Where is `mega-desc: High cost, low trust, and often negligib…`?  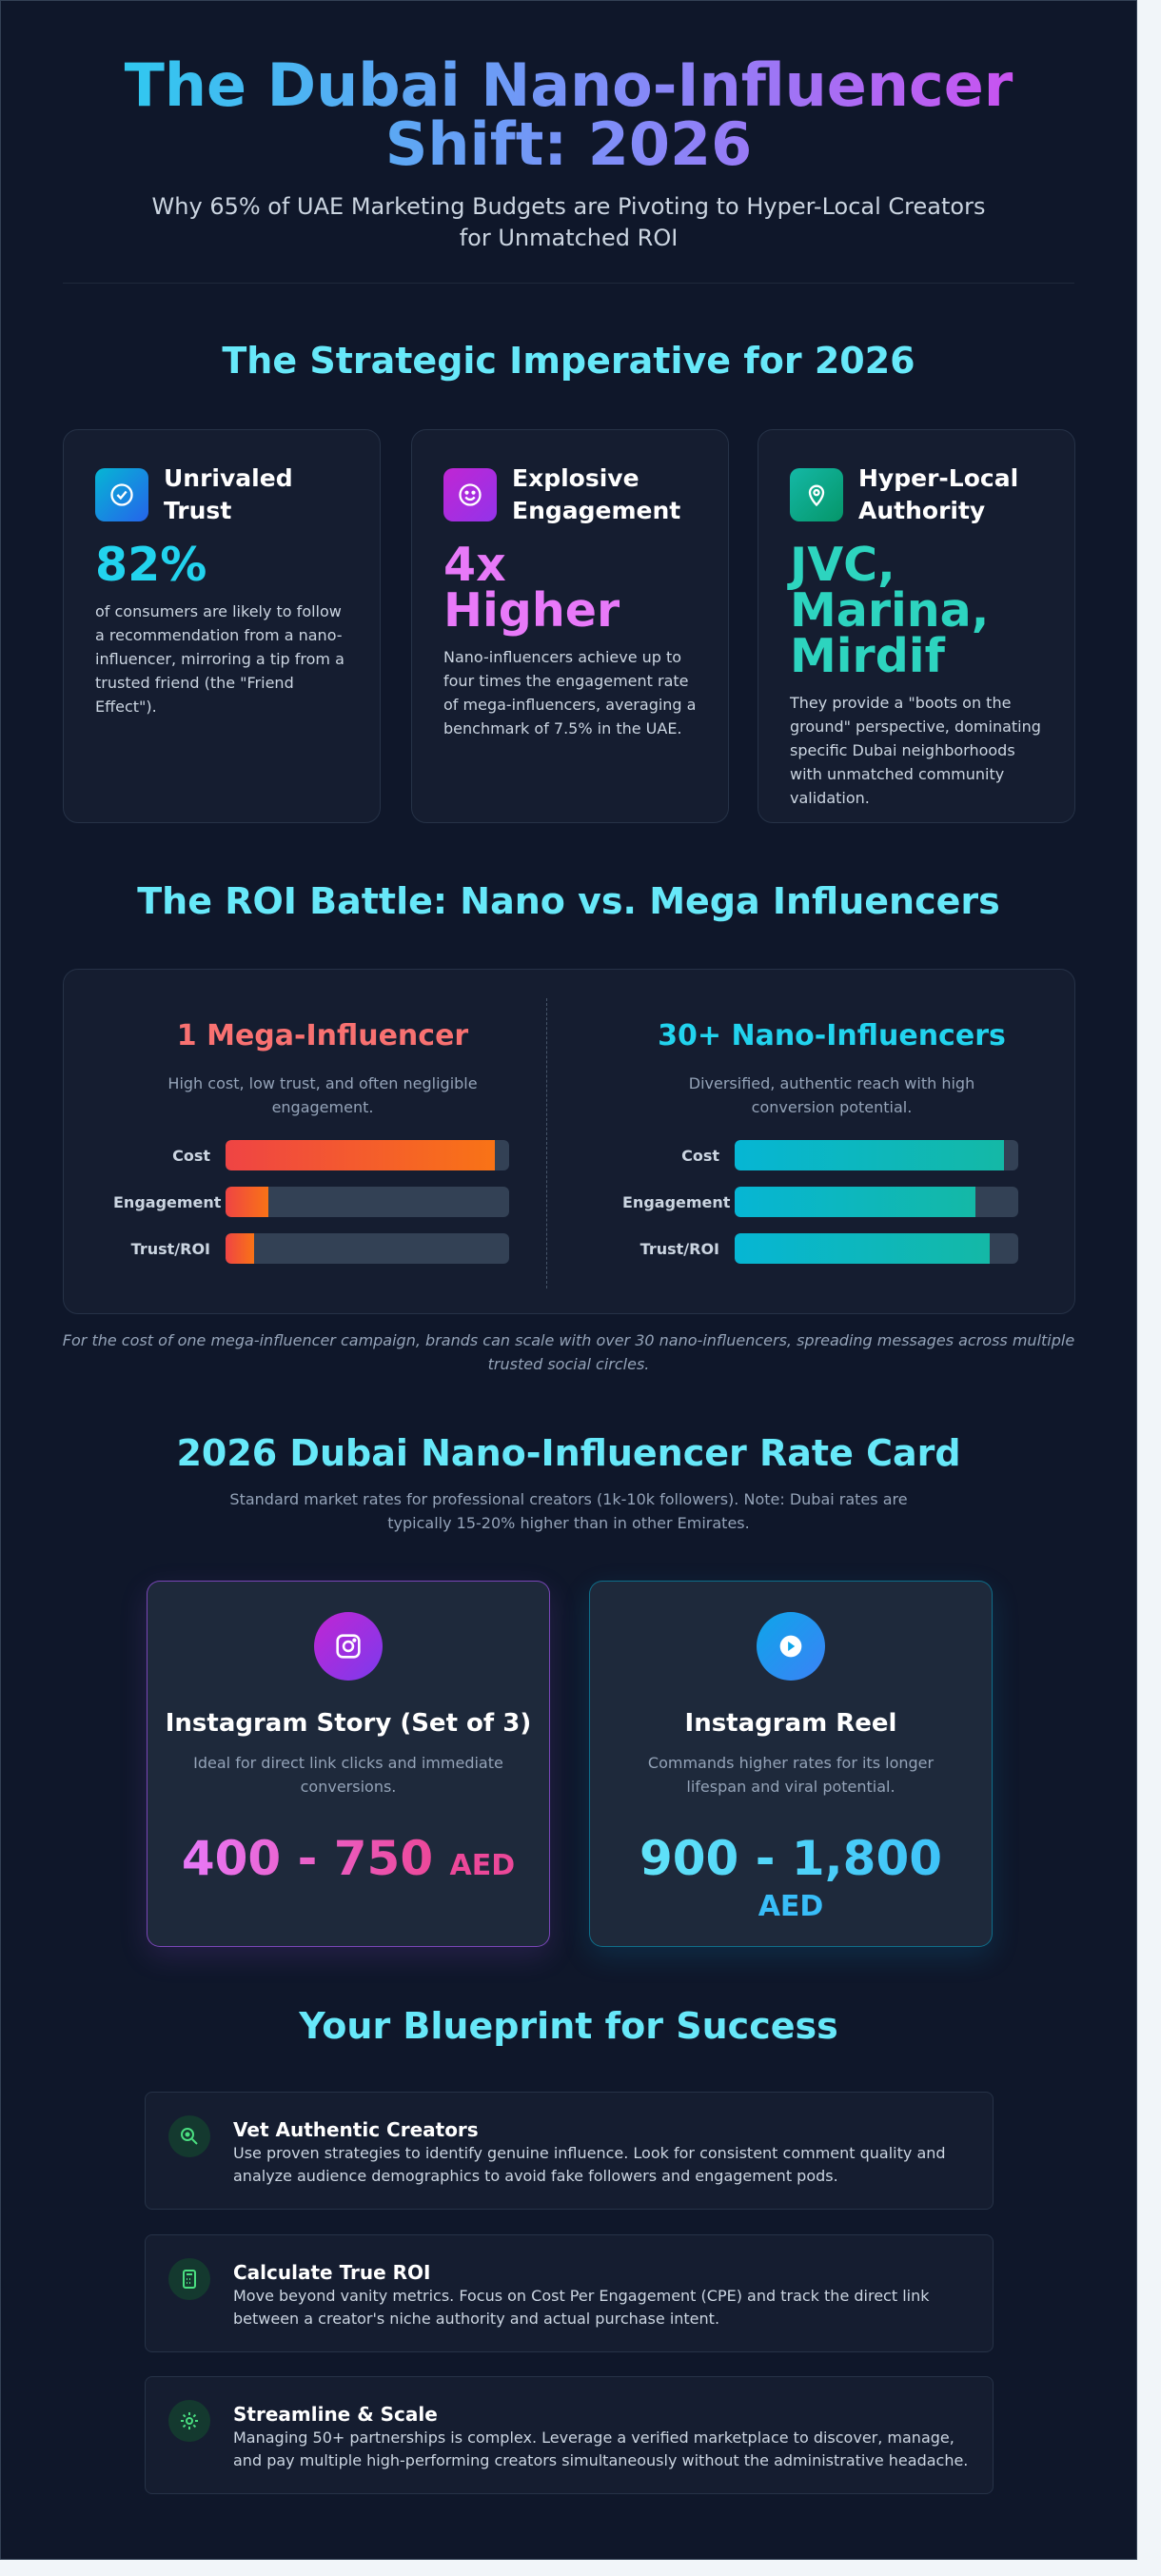 mega-desc: High cost, low trust, and often negligib… is located at coordinates (323, 1095).